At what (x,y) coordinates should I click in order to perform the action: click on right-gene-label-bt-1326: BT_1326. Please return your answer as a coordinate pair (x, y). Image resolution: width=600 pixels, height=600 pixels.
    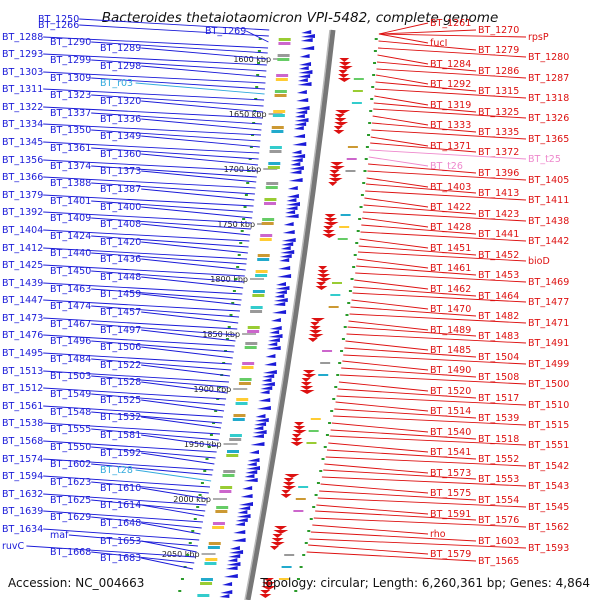
    Looking at the image, I should click on (548, 118).